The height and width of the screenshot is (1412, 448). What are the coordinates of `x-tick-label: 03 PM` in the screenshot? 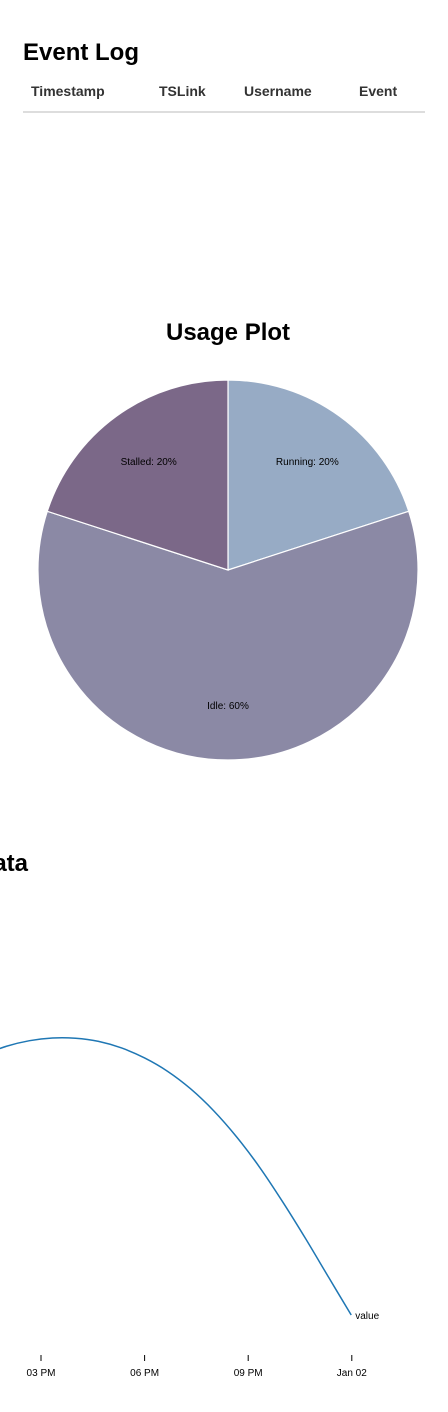 It's located at (41, 1373).